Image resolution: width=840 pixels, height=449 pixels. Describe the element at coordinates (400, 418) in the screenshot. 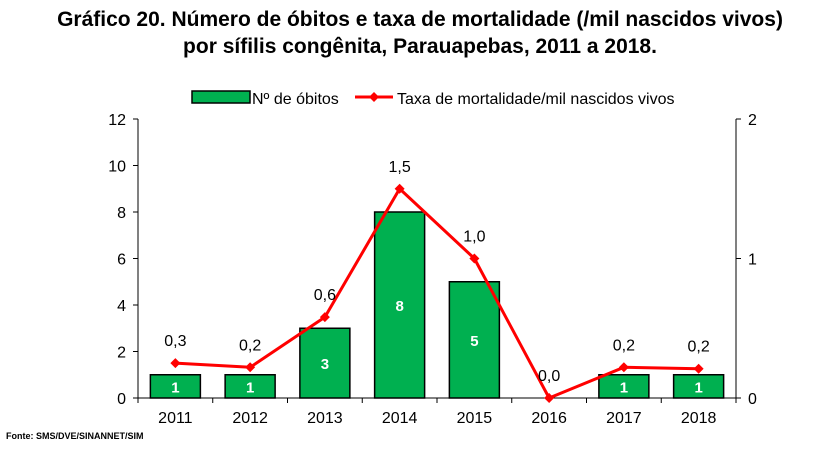

I see `x-tick-label: 2014` at that location.